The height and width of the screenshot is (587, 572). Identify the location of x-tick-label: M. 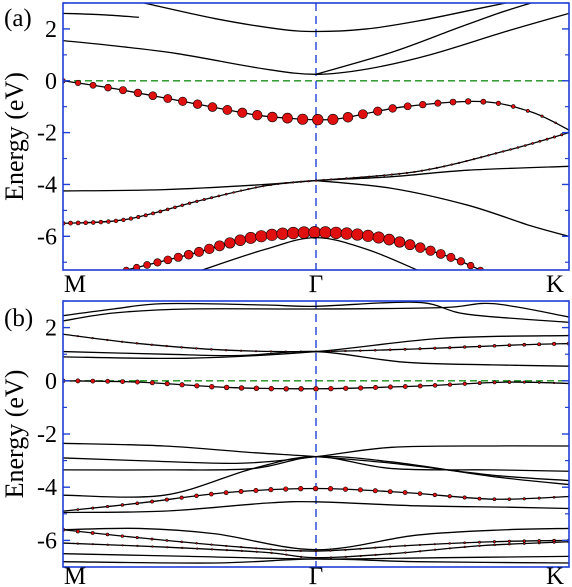
(75, 284).